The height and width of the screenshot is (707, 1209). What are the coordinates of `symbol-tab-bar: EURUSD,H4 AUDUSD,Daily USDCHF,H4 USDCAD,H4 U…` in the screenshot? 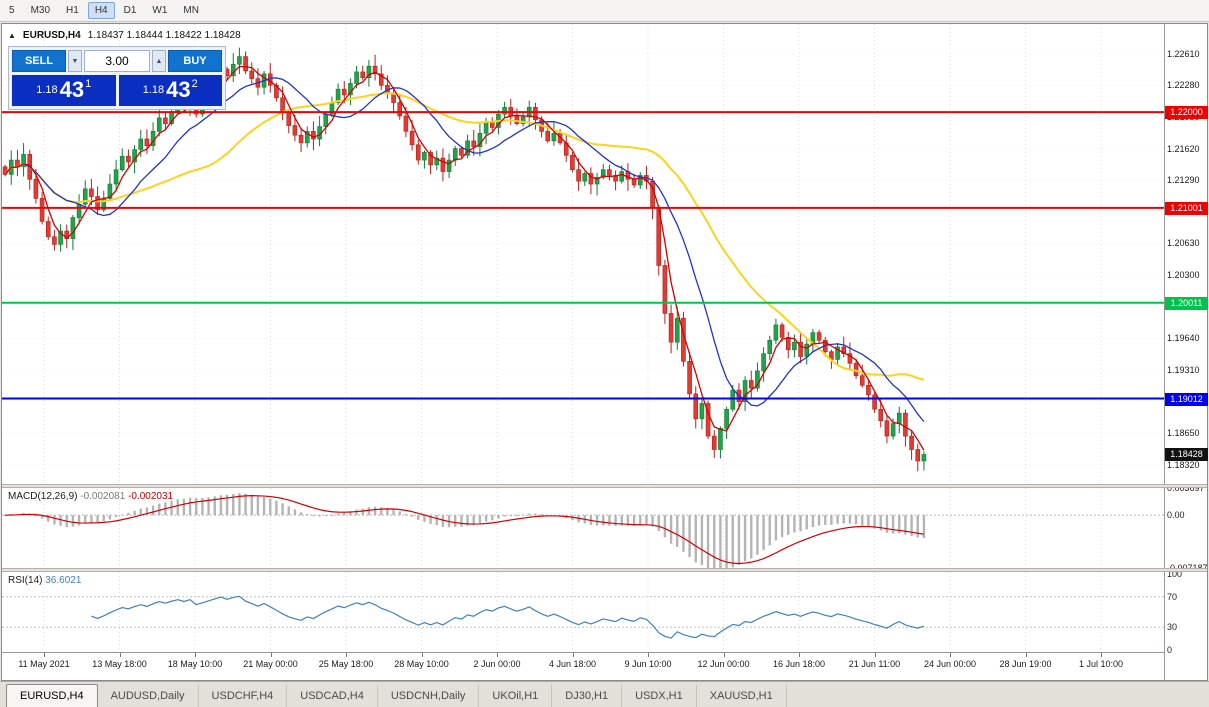 It's located at (604, 694).